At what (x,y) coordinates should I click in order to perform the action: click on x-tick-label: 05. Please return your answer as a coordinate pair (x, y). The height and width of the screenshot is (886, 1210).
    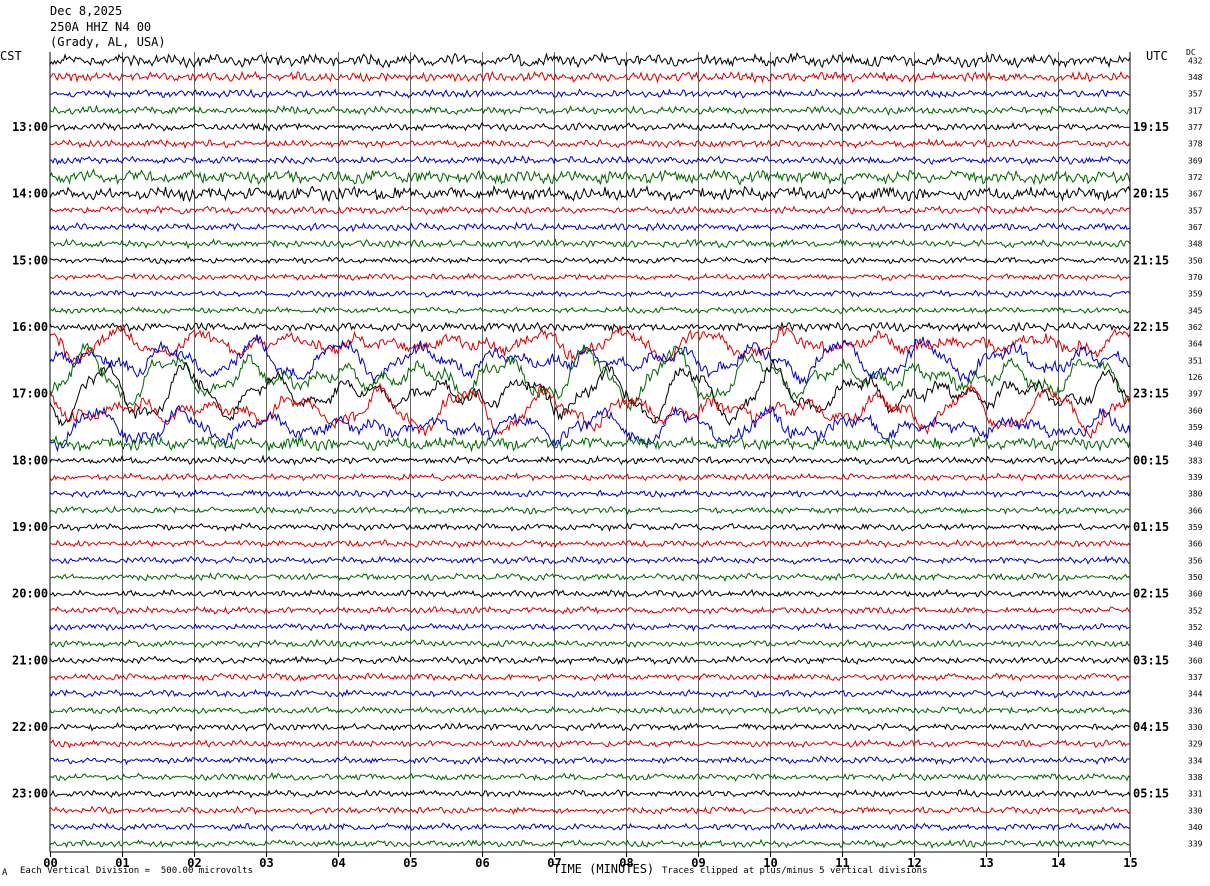
    Looking at the image, I should click on (410, 863).